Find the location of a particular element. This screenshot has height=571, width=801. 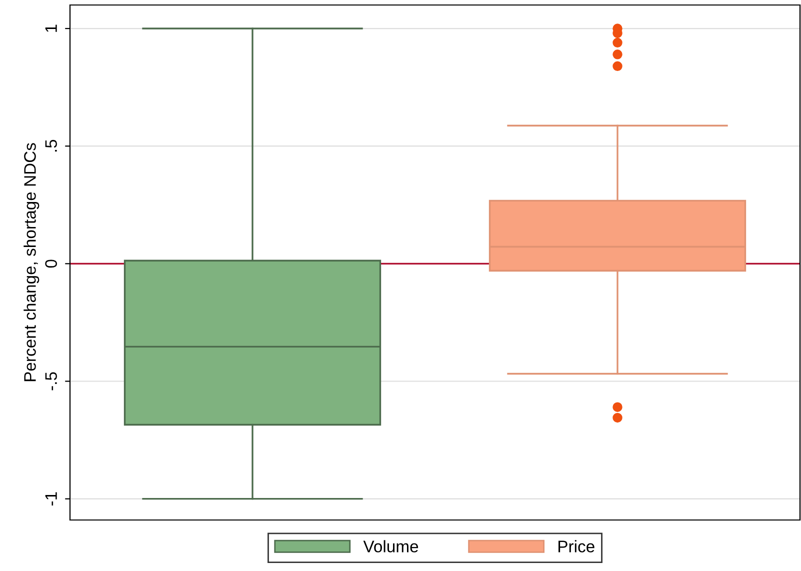

y-tick-label: -.5 is located at coordinates (51, 381).